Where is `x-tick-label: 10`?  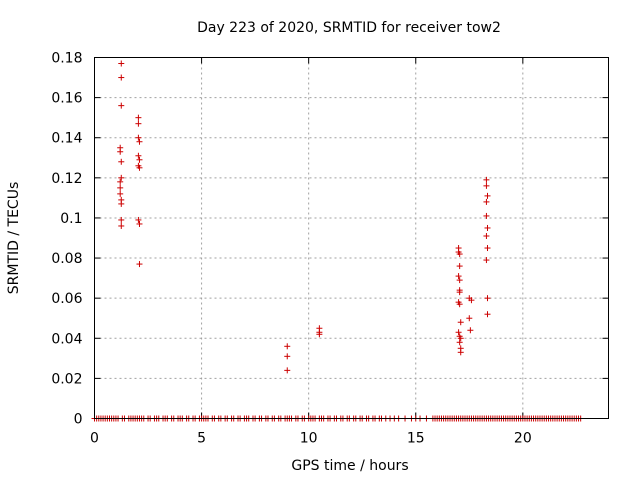 x-tick-label: 10 is located at coordinates (309, 439).